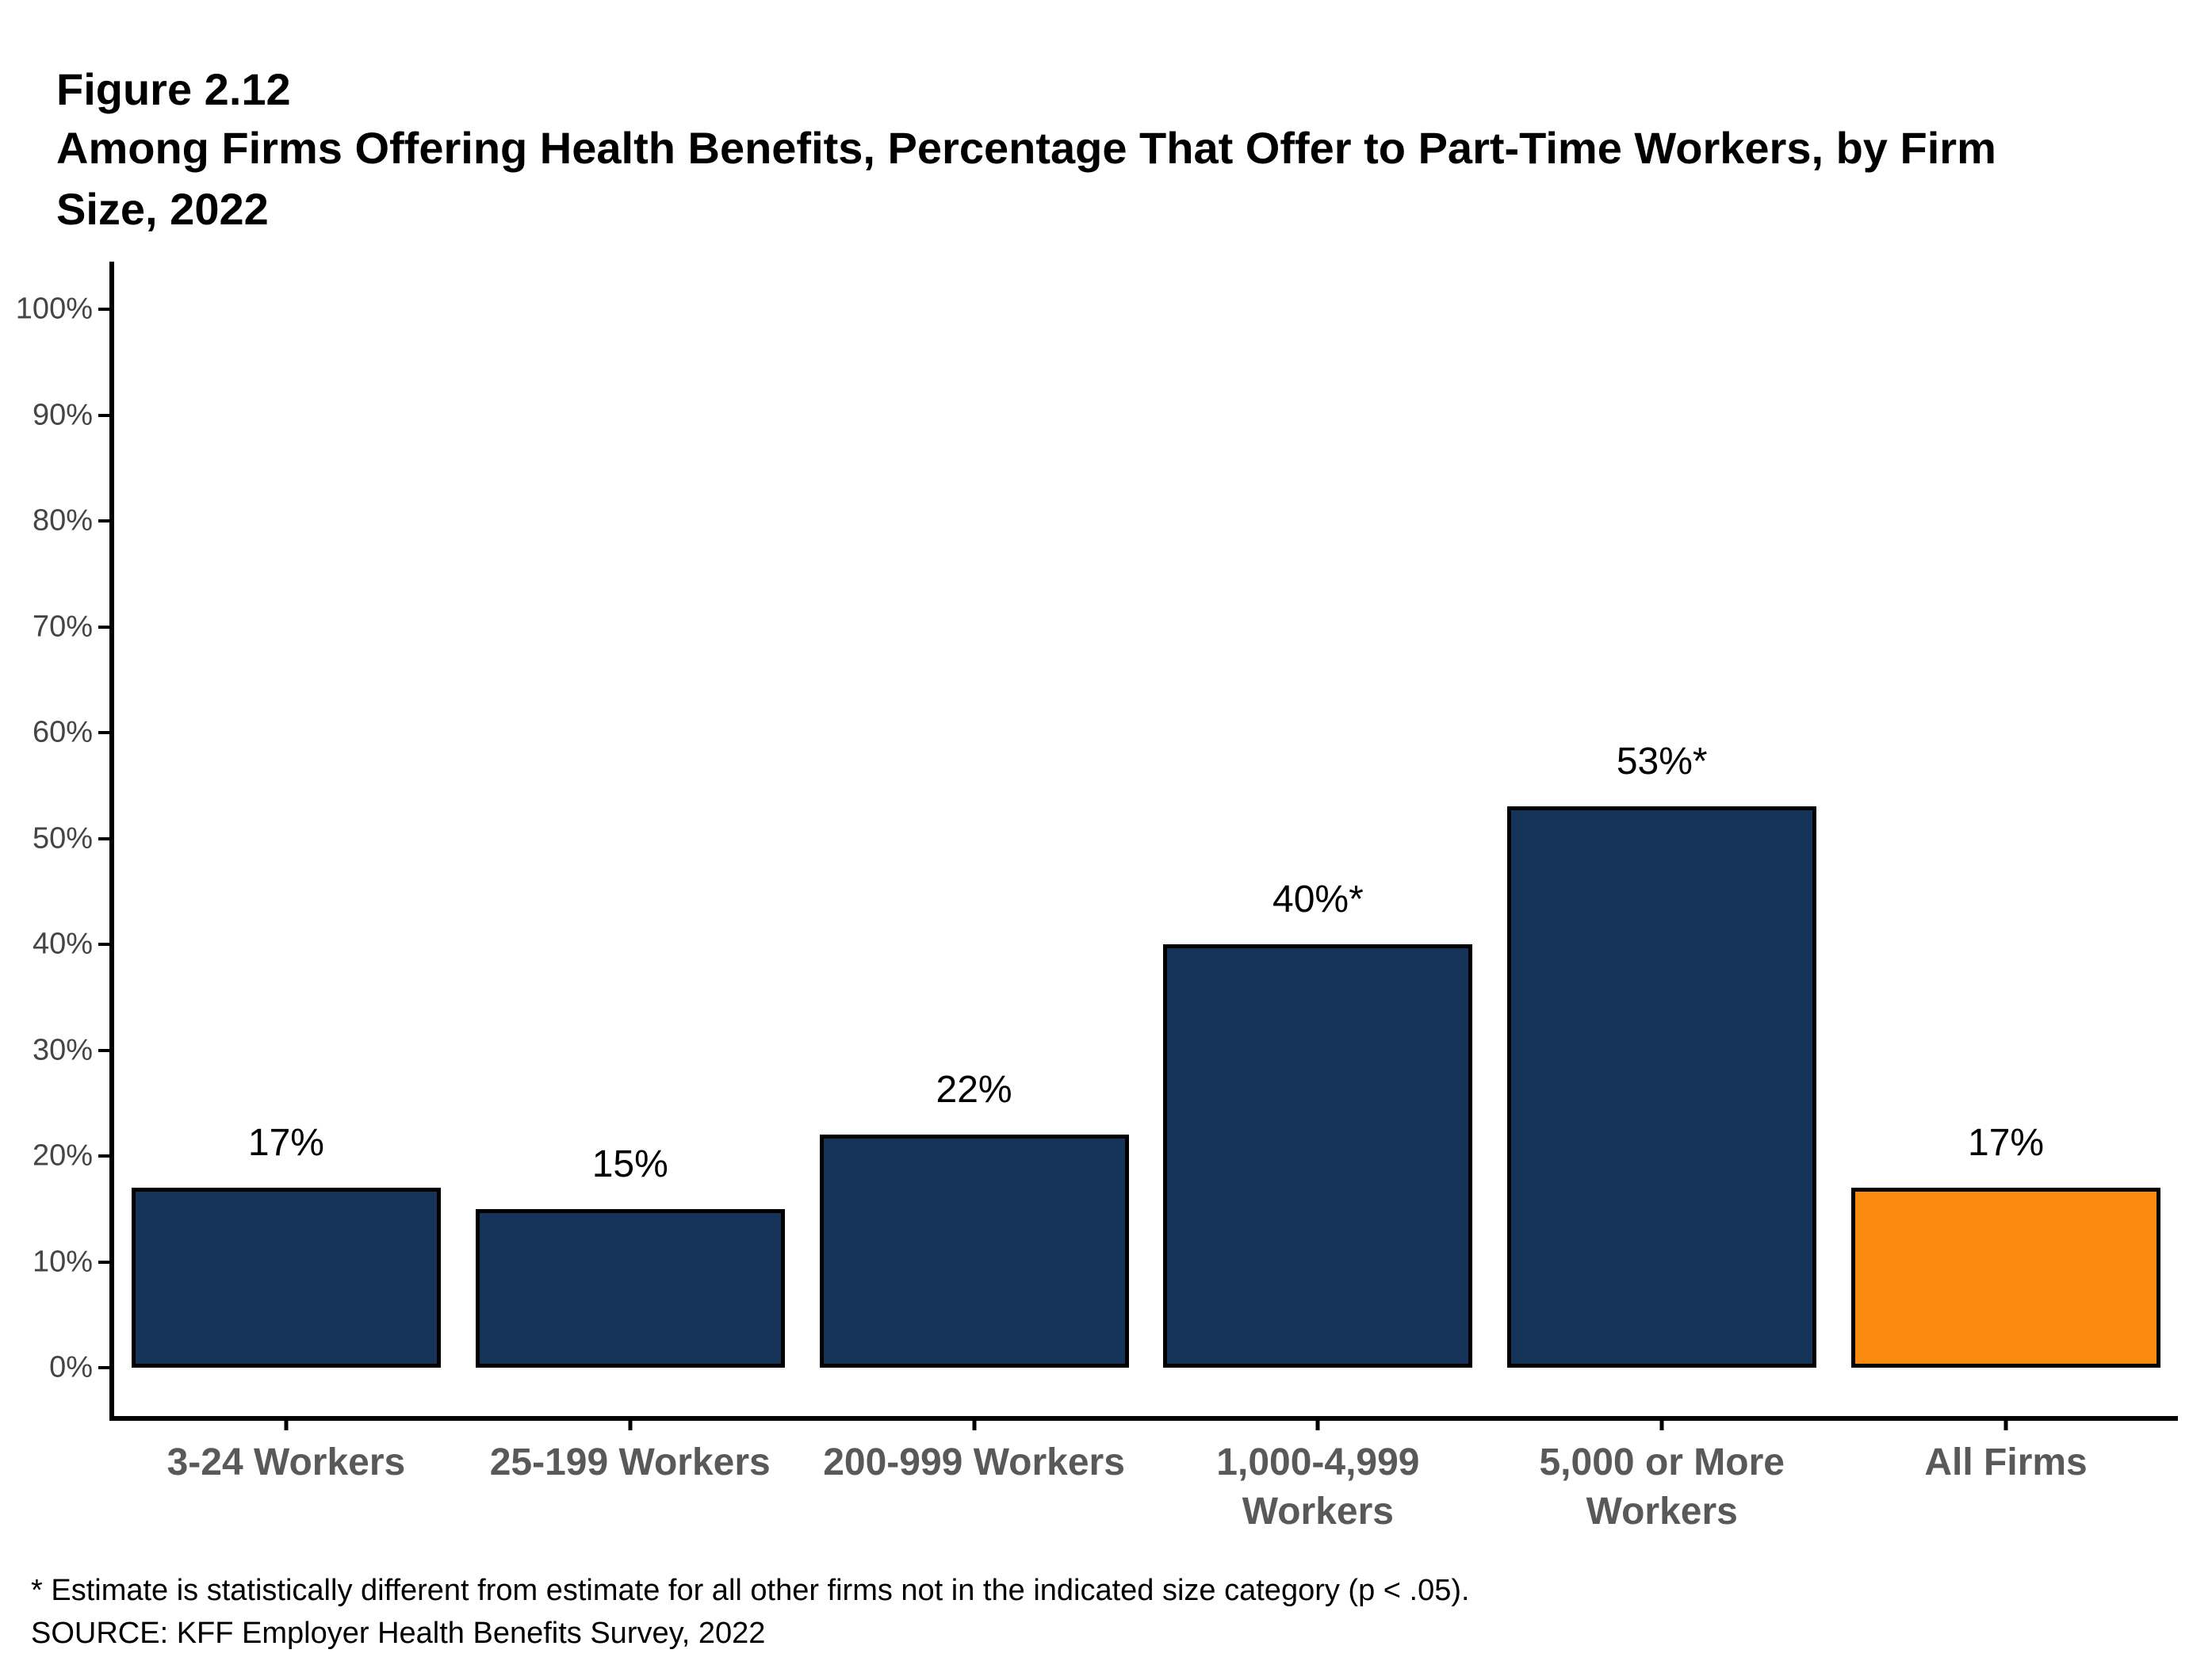 This screenshot has height=1665, width=2212. What do you see at coordinates (974, 1090) in the screenshot?
I see `bar-value-label: 22%` at bounding box center [974, 1090].